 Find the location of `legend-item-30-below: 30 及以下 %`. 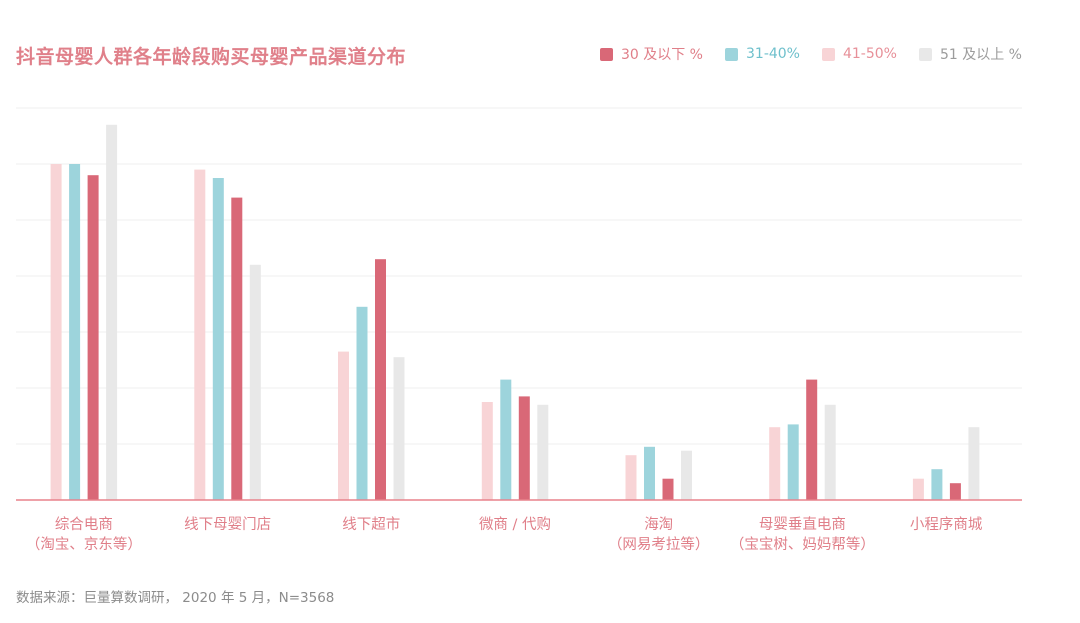

legend-item-30-below: 30 及以下 % is located at coordinates (651, 54).